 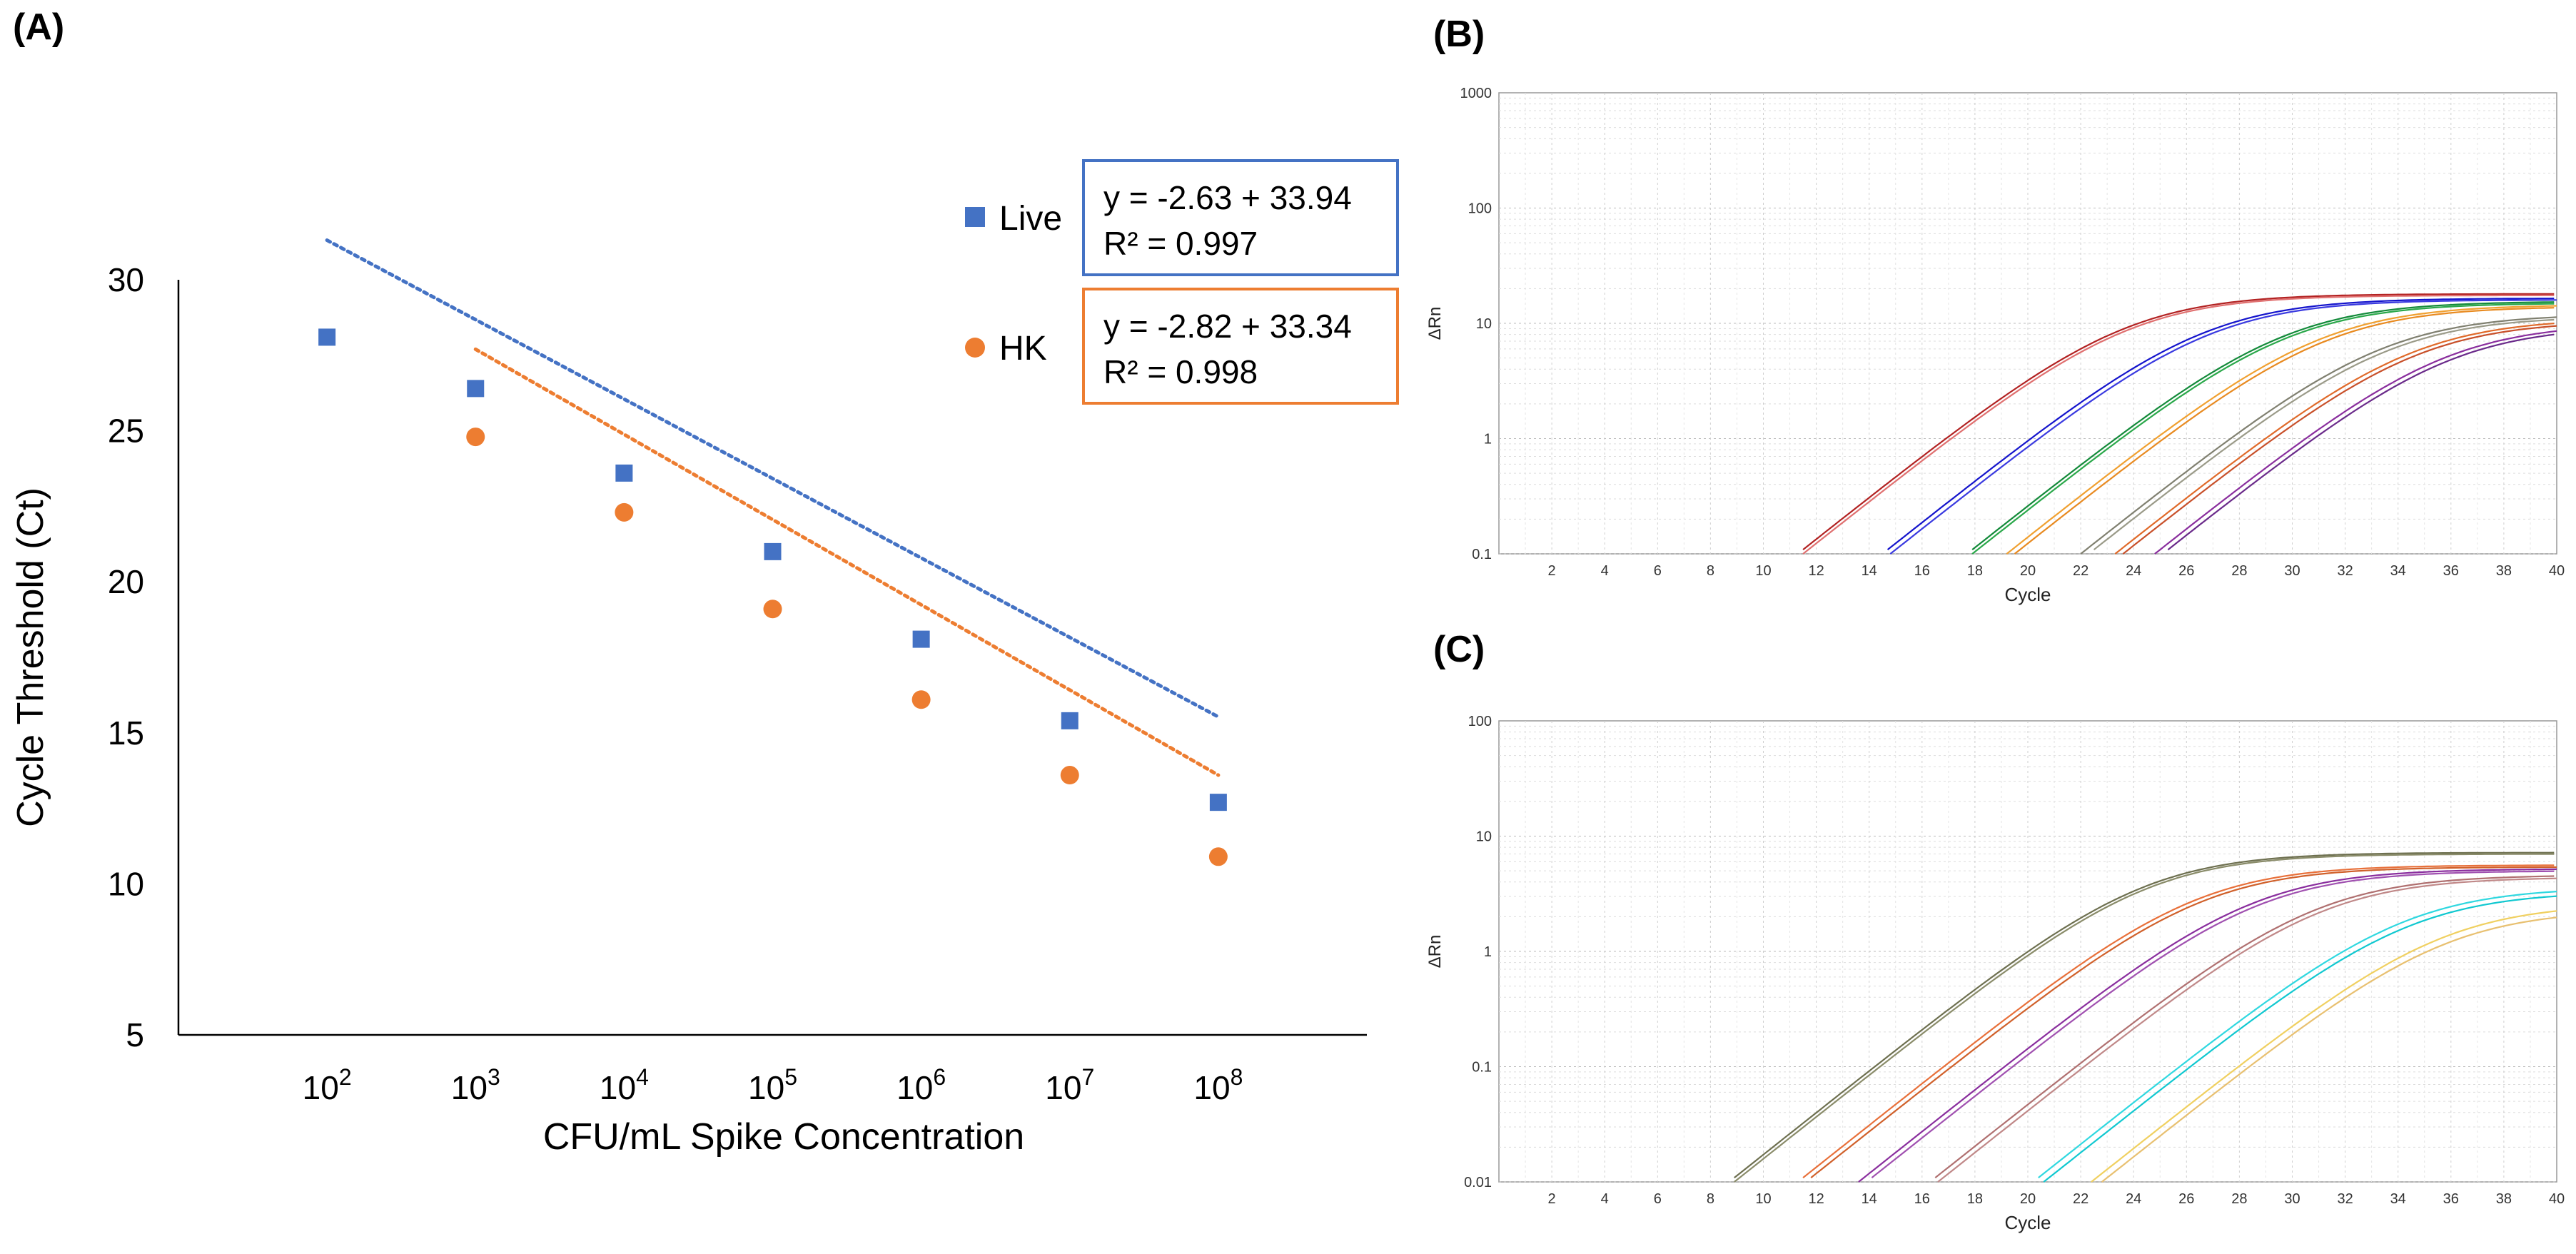 I want to click on trend-equation-hk: y = -2.82 + 33.34, so click(x=1227, y=326).